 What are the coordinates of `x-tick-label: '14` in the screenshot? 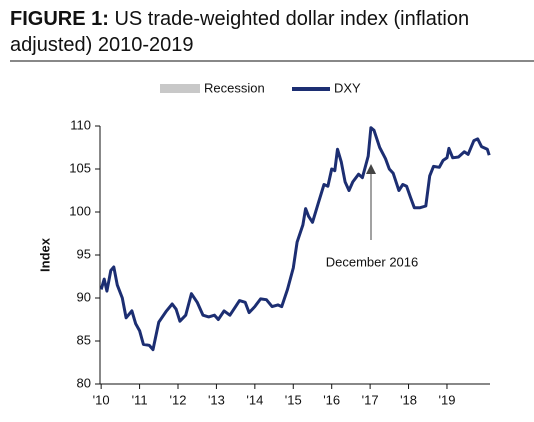 It's located at (254, 399).